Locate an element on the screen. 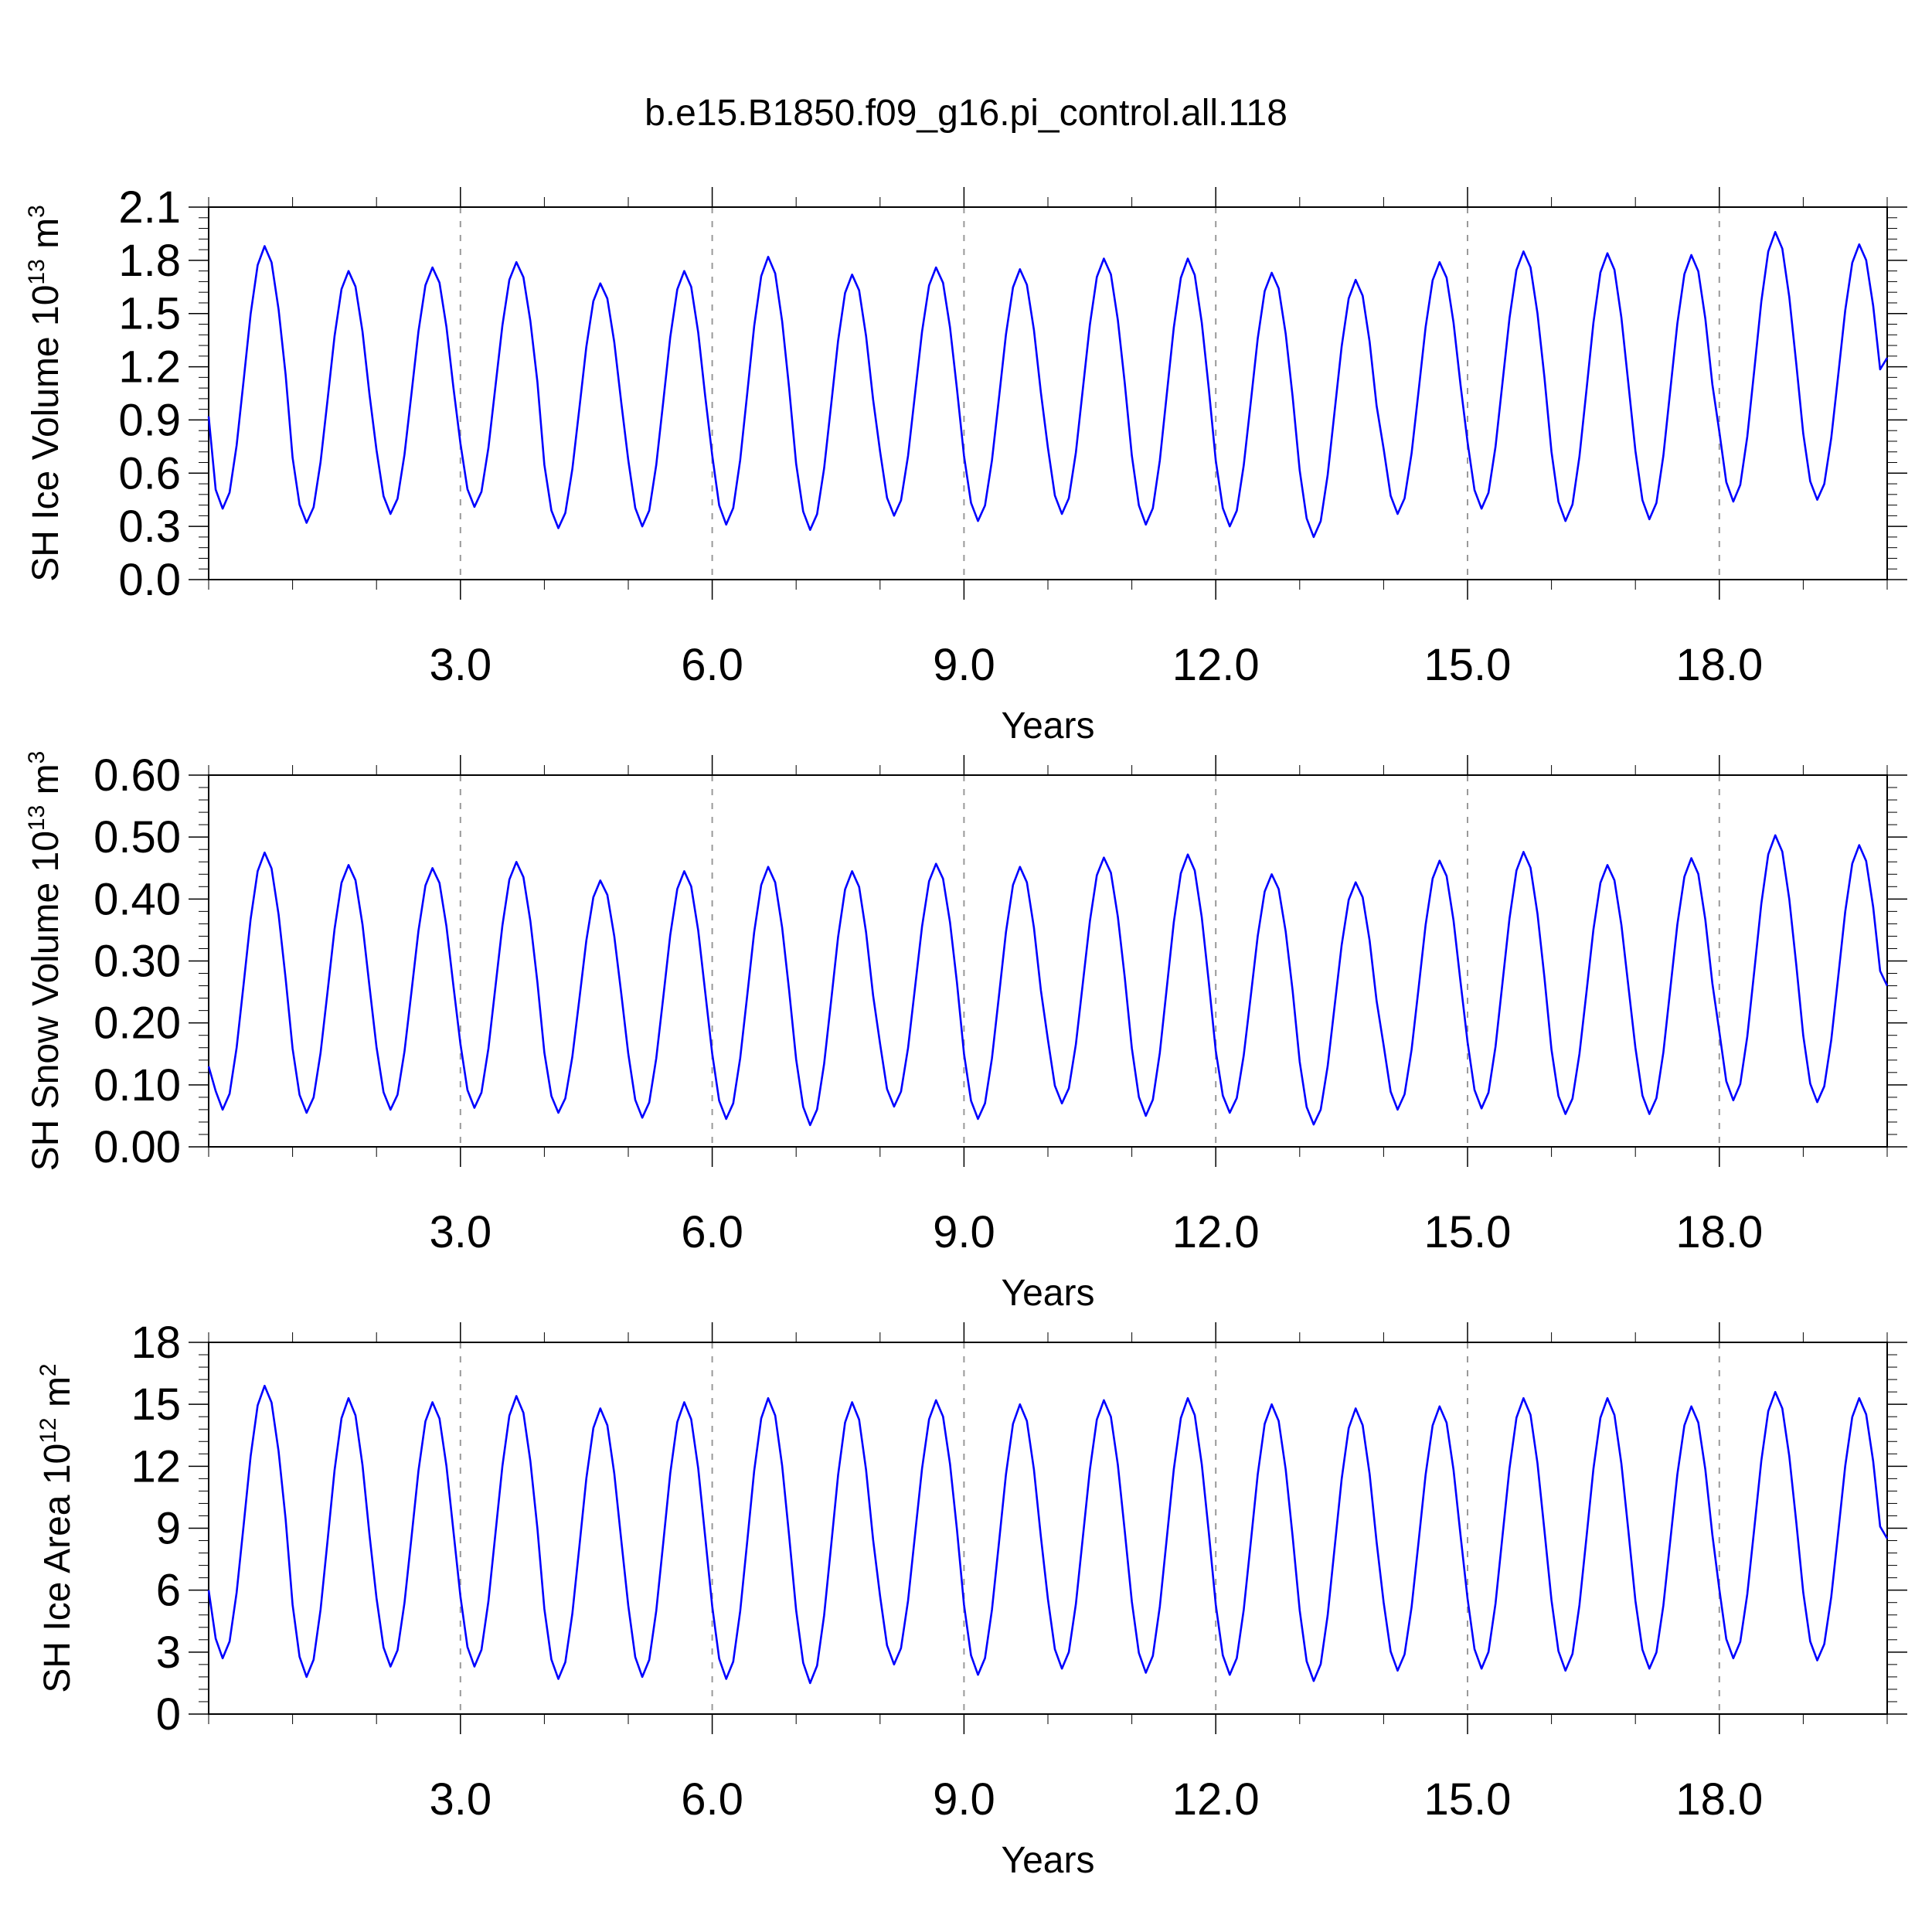  y-tick-label: 18 is located at coordinates (156, 1343).